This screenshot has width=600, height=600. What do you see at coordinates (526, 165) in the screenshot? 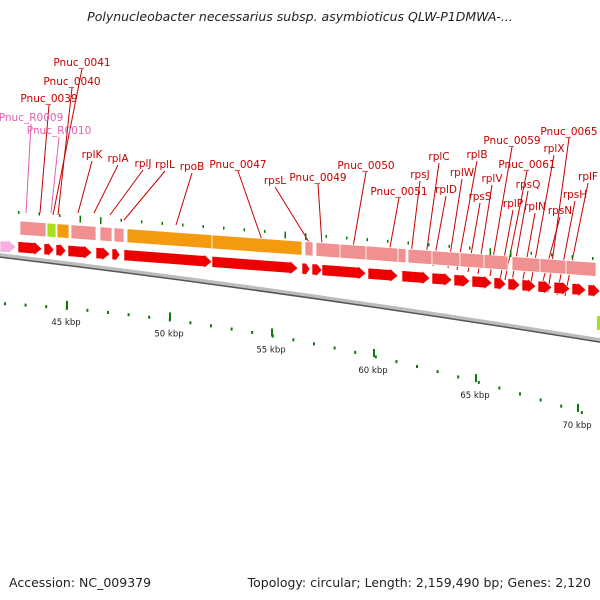
I see `gene-label: Pnuc_0061` at bounding box center [526, 165].